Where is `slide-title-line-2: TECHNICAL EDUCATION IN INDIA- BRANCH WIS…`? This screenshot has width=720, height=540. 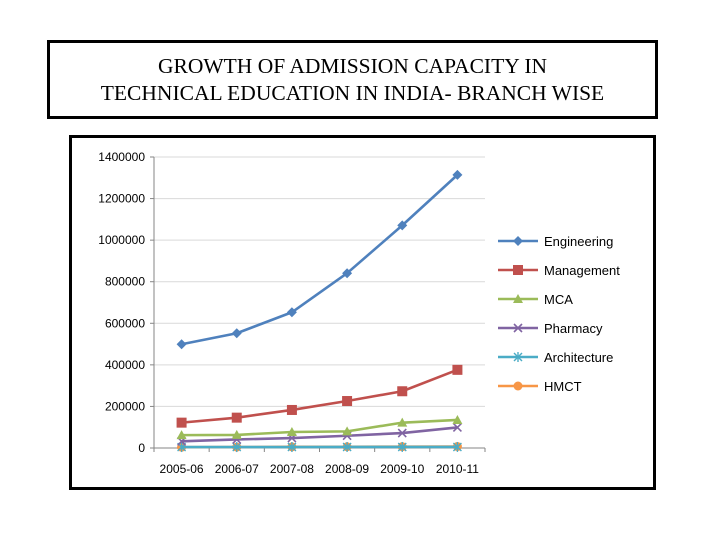
slide-title-line-2: TECHNICAL EDUCATION IN INDIA- BRANCH WIS… is located at coordinates (352, 92).